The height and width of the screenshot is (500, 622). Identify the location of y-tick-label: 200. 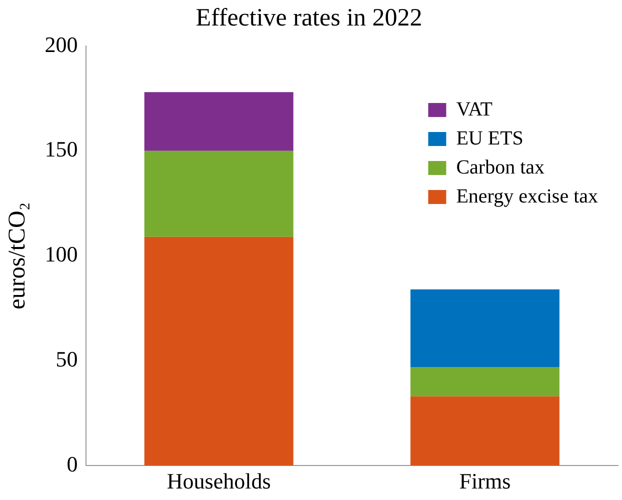
(61, 44).